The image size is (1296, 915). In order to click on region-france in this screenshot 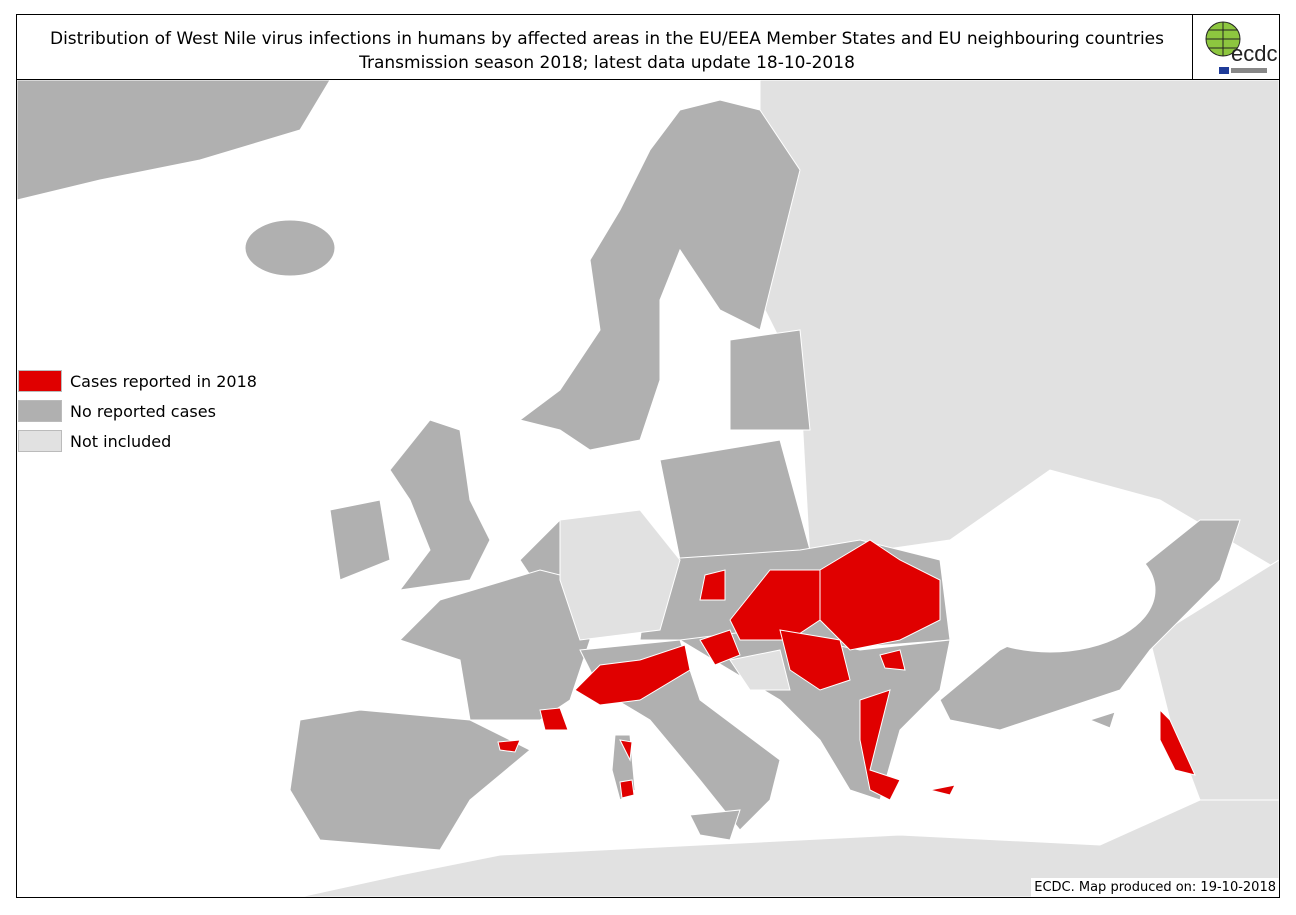, I will do `click(495, 645)`.